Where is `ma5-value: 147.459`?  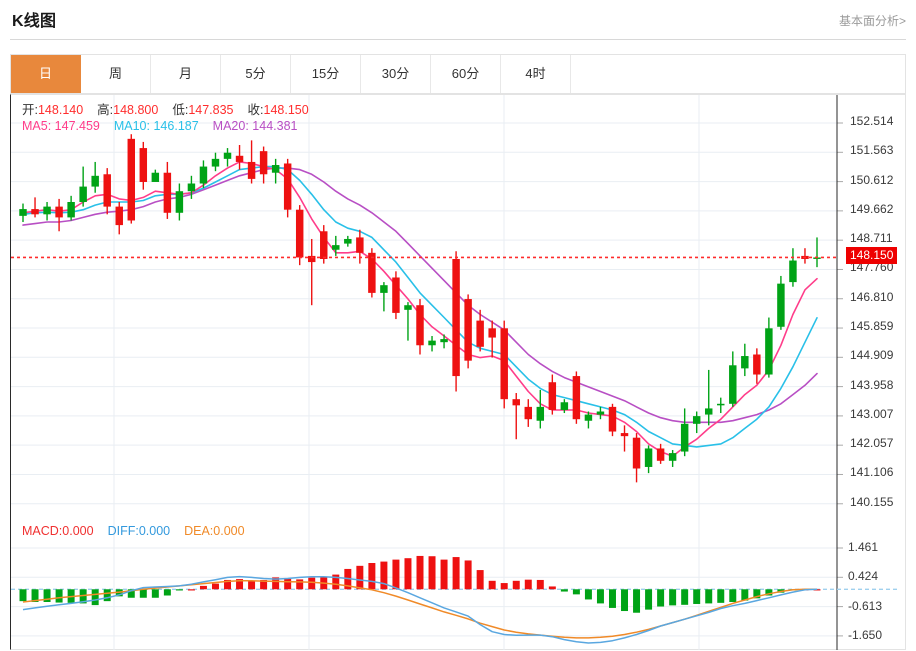
ma5-value: 147.459 is located at coordinates (77, 126).